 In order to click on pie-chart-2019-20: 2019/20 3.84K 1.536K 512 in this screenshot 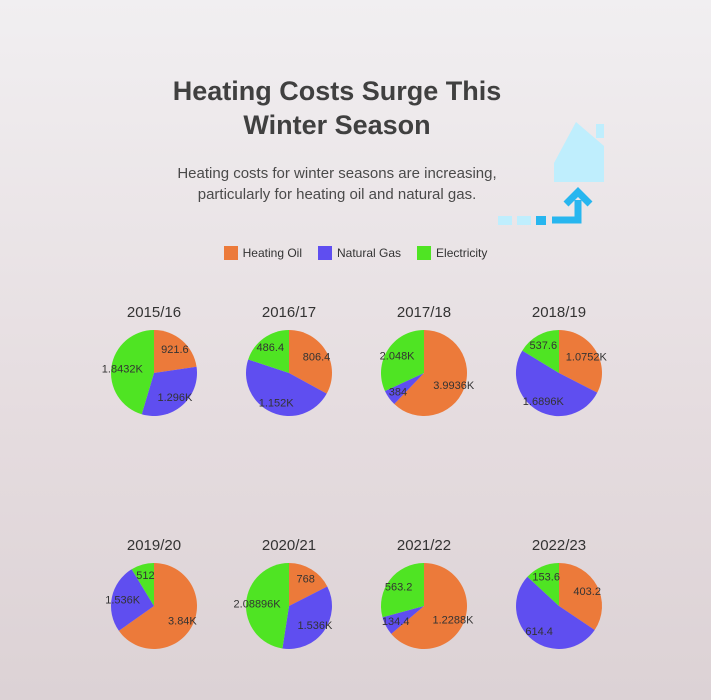, I will do `click(151, 593)`.